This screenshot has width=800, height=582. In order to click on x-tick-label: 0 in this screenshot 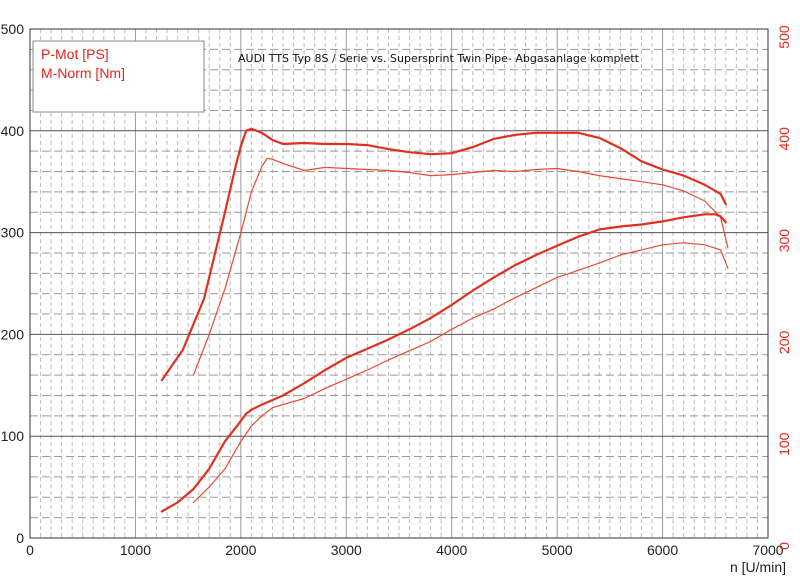, I will do `click(30, 550)`.